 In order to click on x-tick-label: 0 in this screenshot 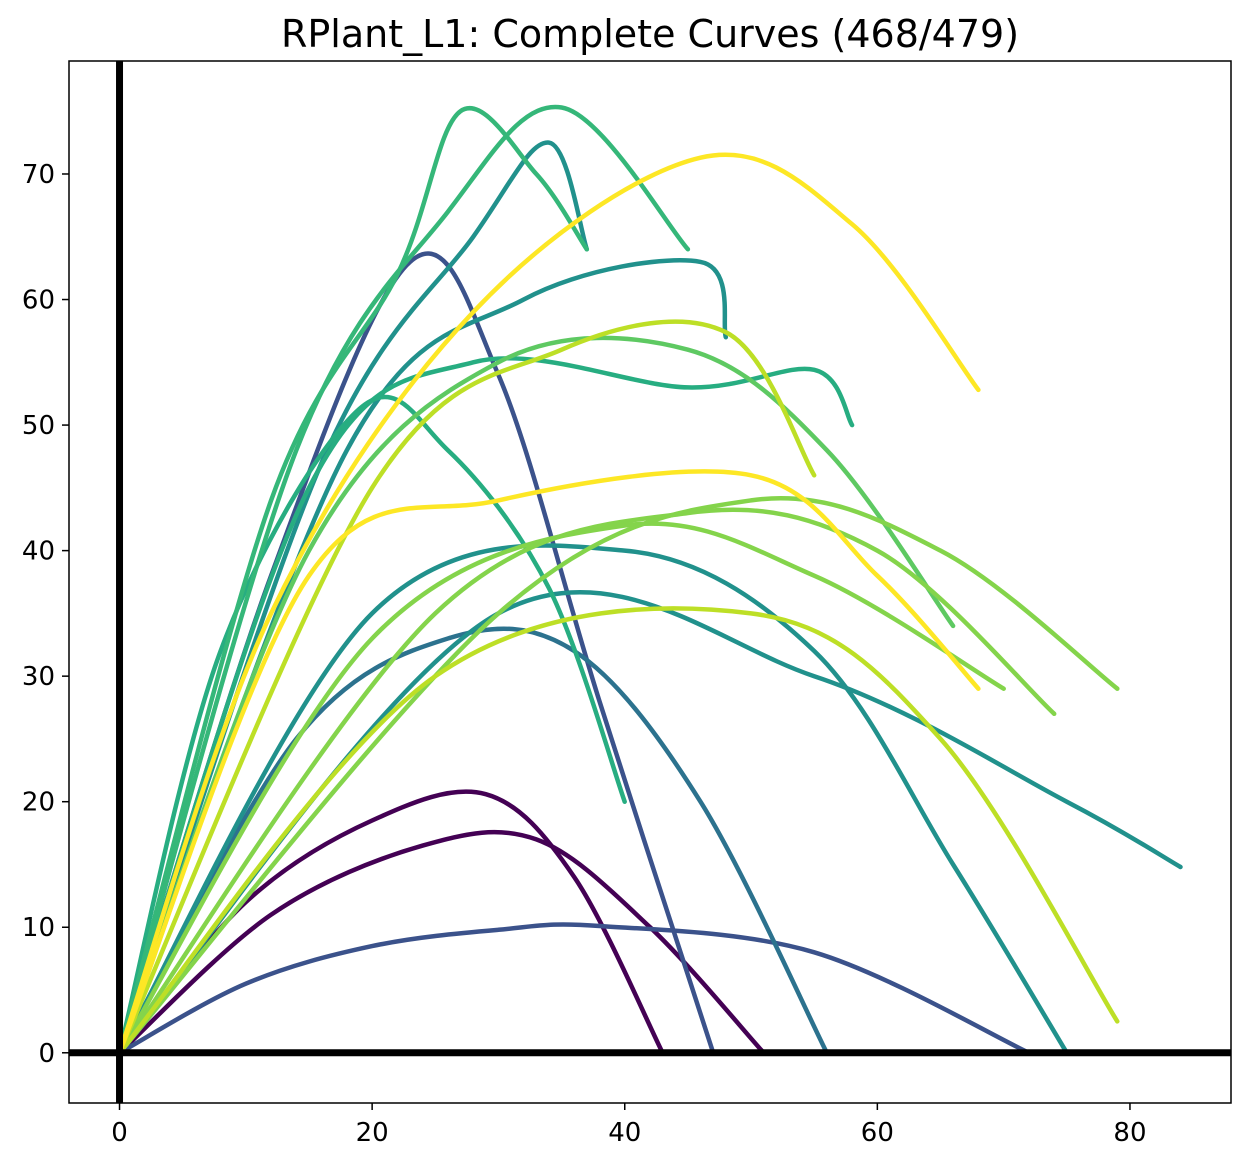, I will do `click(119, 1133)`.